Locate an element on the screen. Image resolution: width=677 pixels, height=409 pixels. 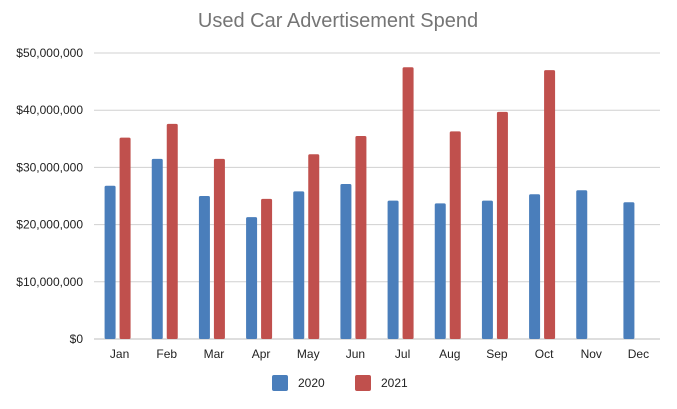
x-tick-label: Oct is located at coordinates (544, 354).